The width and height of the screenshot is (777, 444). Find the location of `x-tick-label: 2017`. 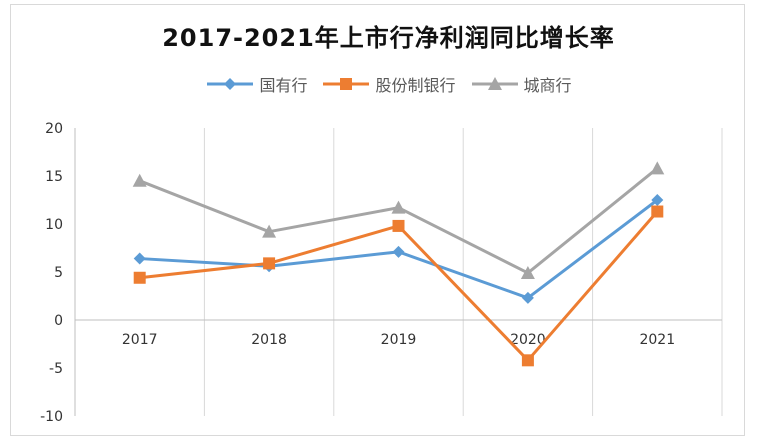

x-tick-label: 2017 is located at coordinates (140, 340).